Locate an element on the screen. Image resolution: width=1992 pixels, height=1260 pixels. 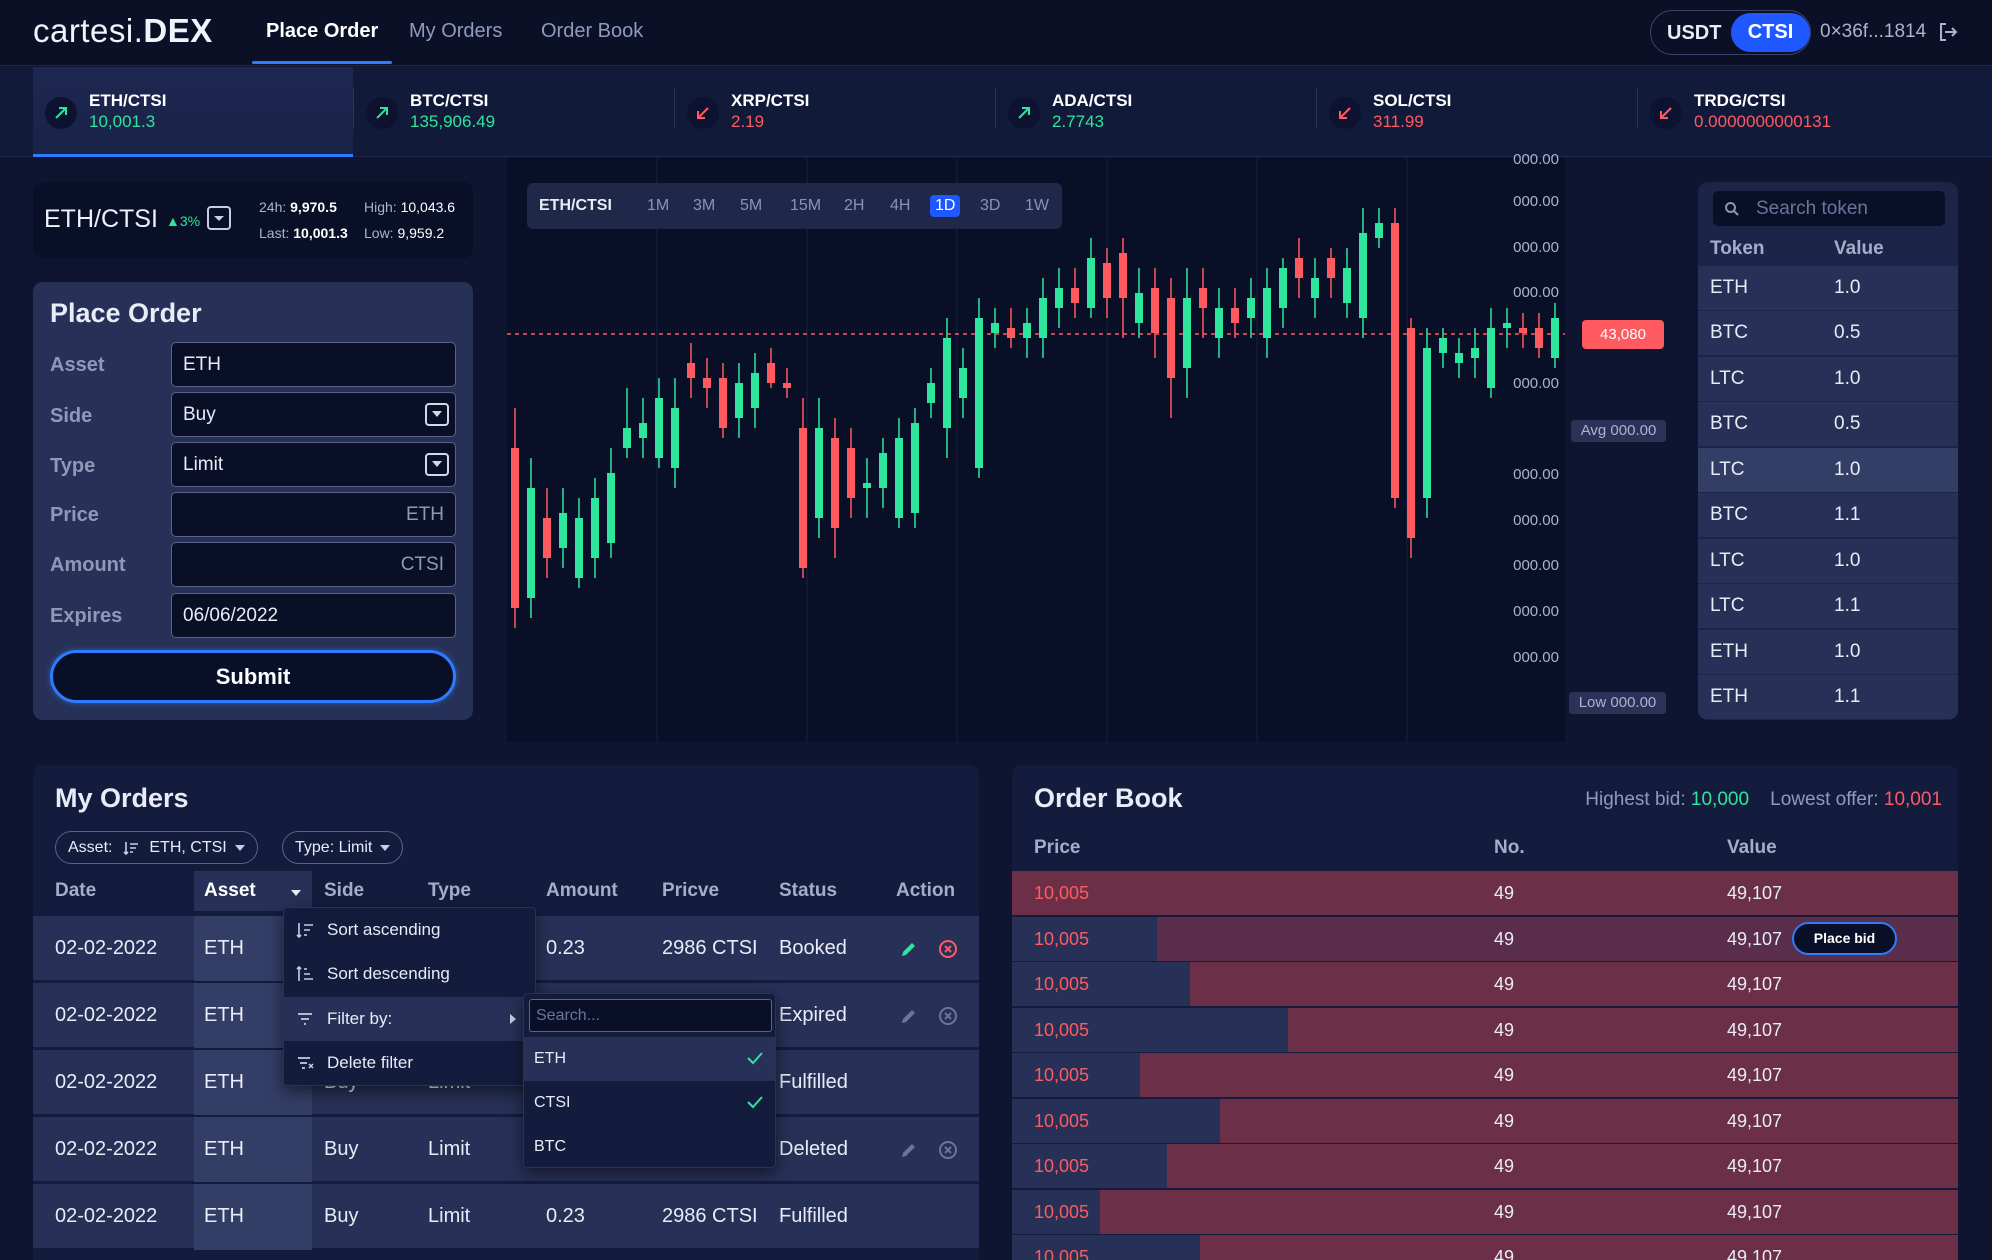
filter-option-label: BTC is located at coordinates (550, 1146).